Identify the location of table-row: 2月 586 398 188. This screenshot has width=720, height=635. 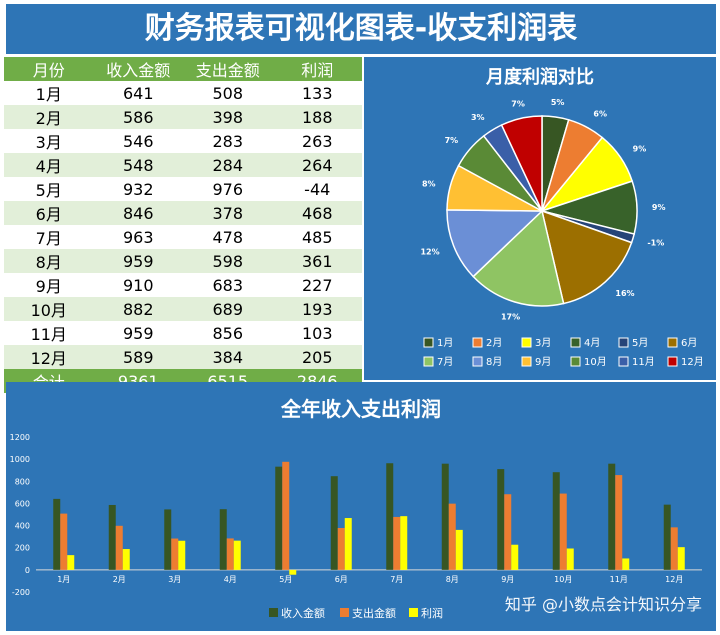
(183, 117).